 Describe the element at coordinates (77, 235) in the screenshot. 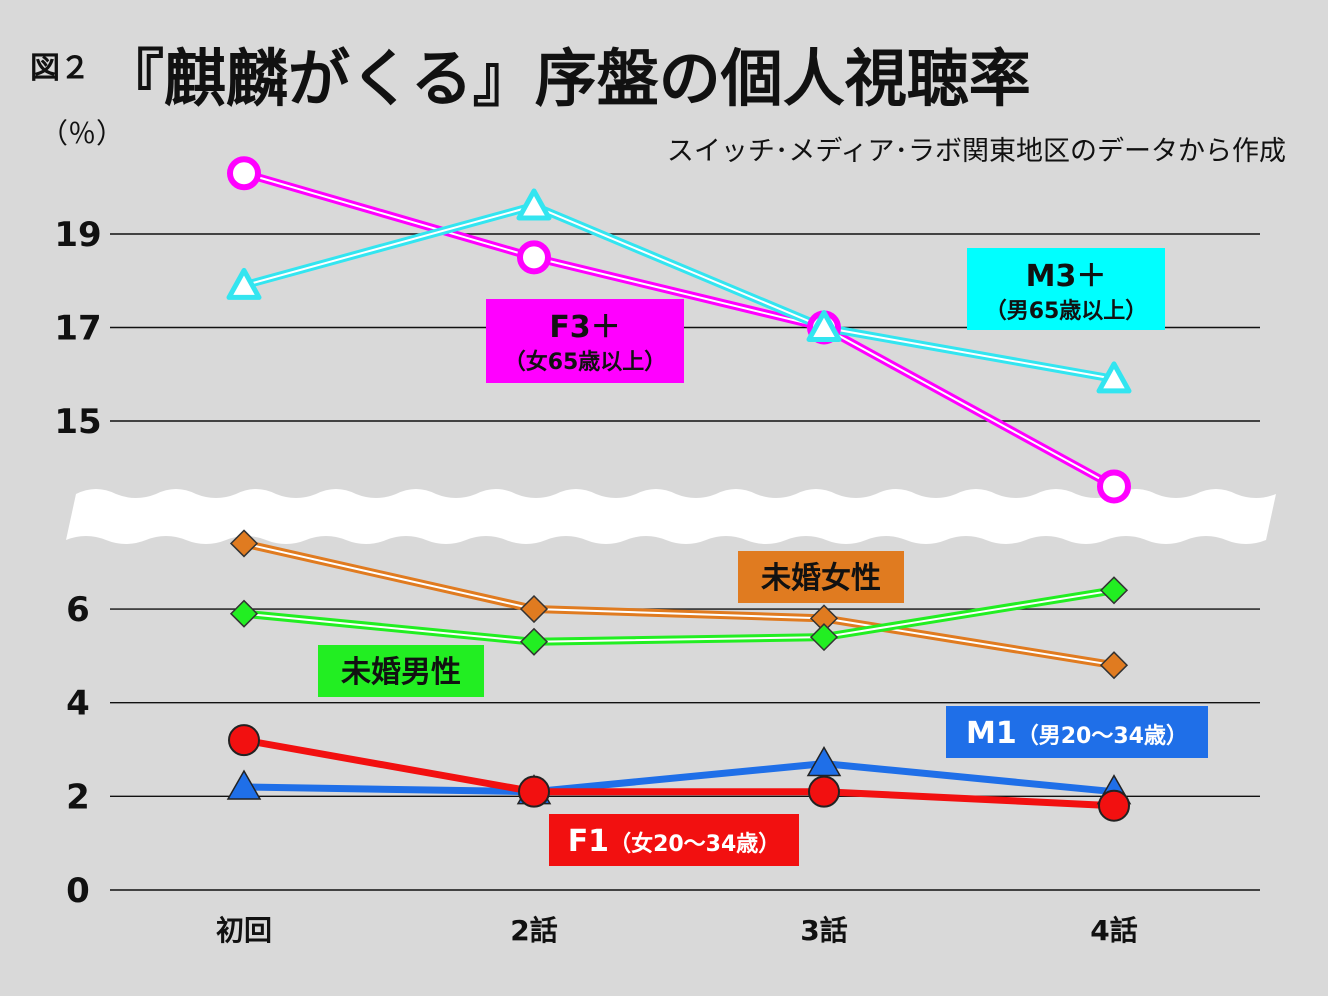

I see `y-tick-upper-2: 19` at that location.